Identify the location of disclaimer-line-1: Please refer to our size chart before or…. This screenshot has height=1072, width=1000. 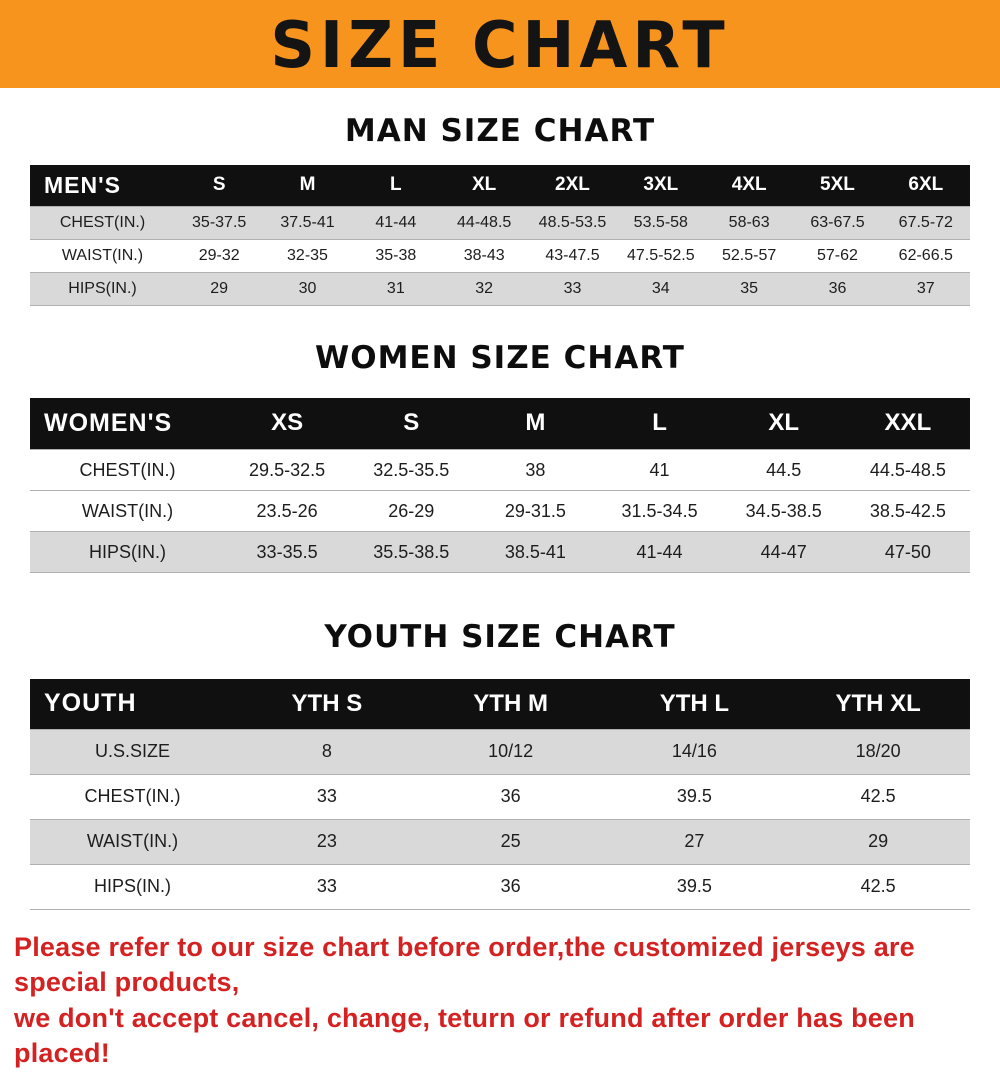
(500, 965).